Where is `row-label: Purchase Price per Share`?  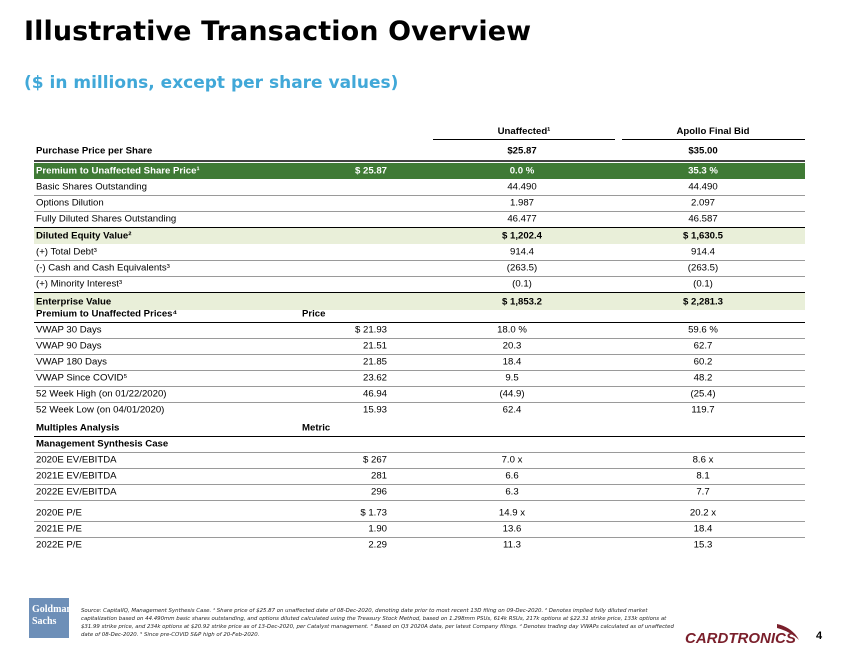 row-label: Purchase Price per Share is located at coordinates (94, 151).